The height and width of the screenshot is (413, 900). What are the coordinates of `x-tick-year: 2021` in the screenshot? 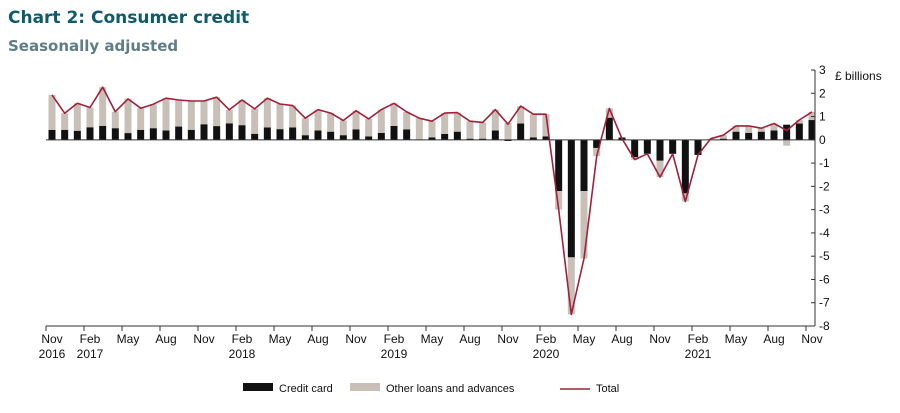 It's located at (698, 354).